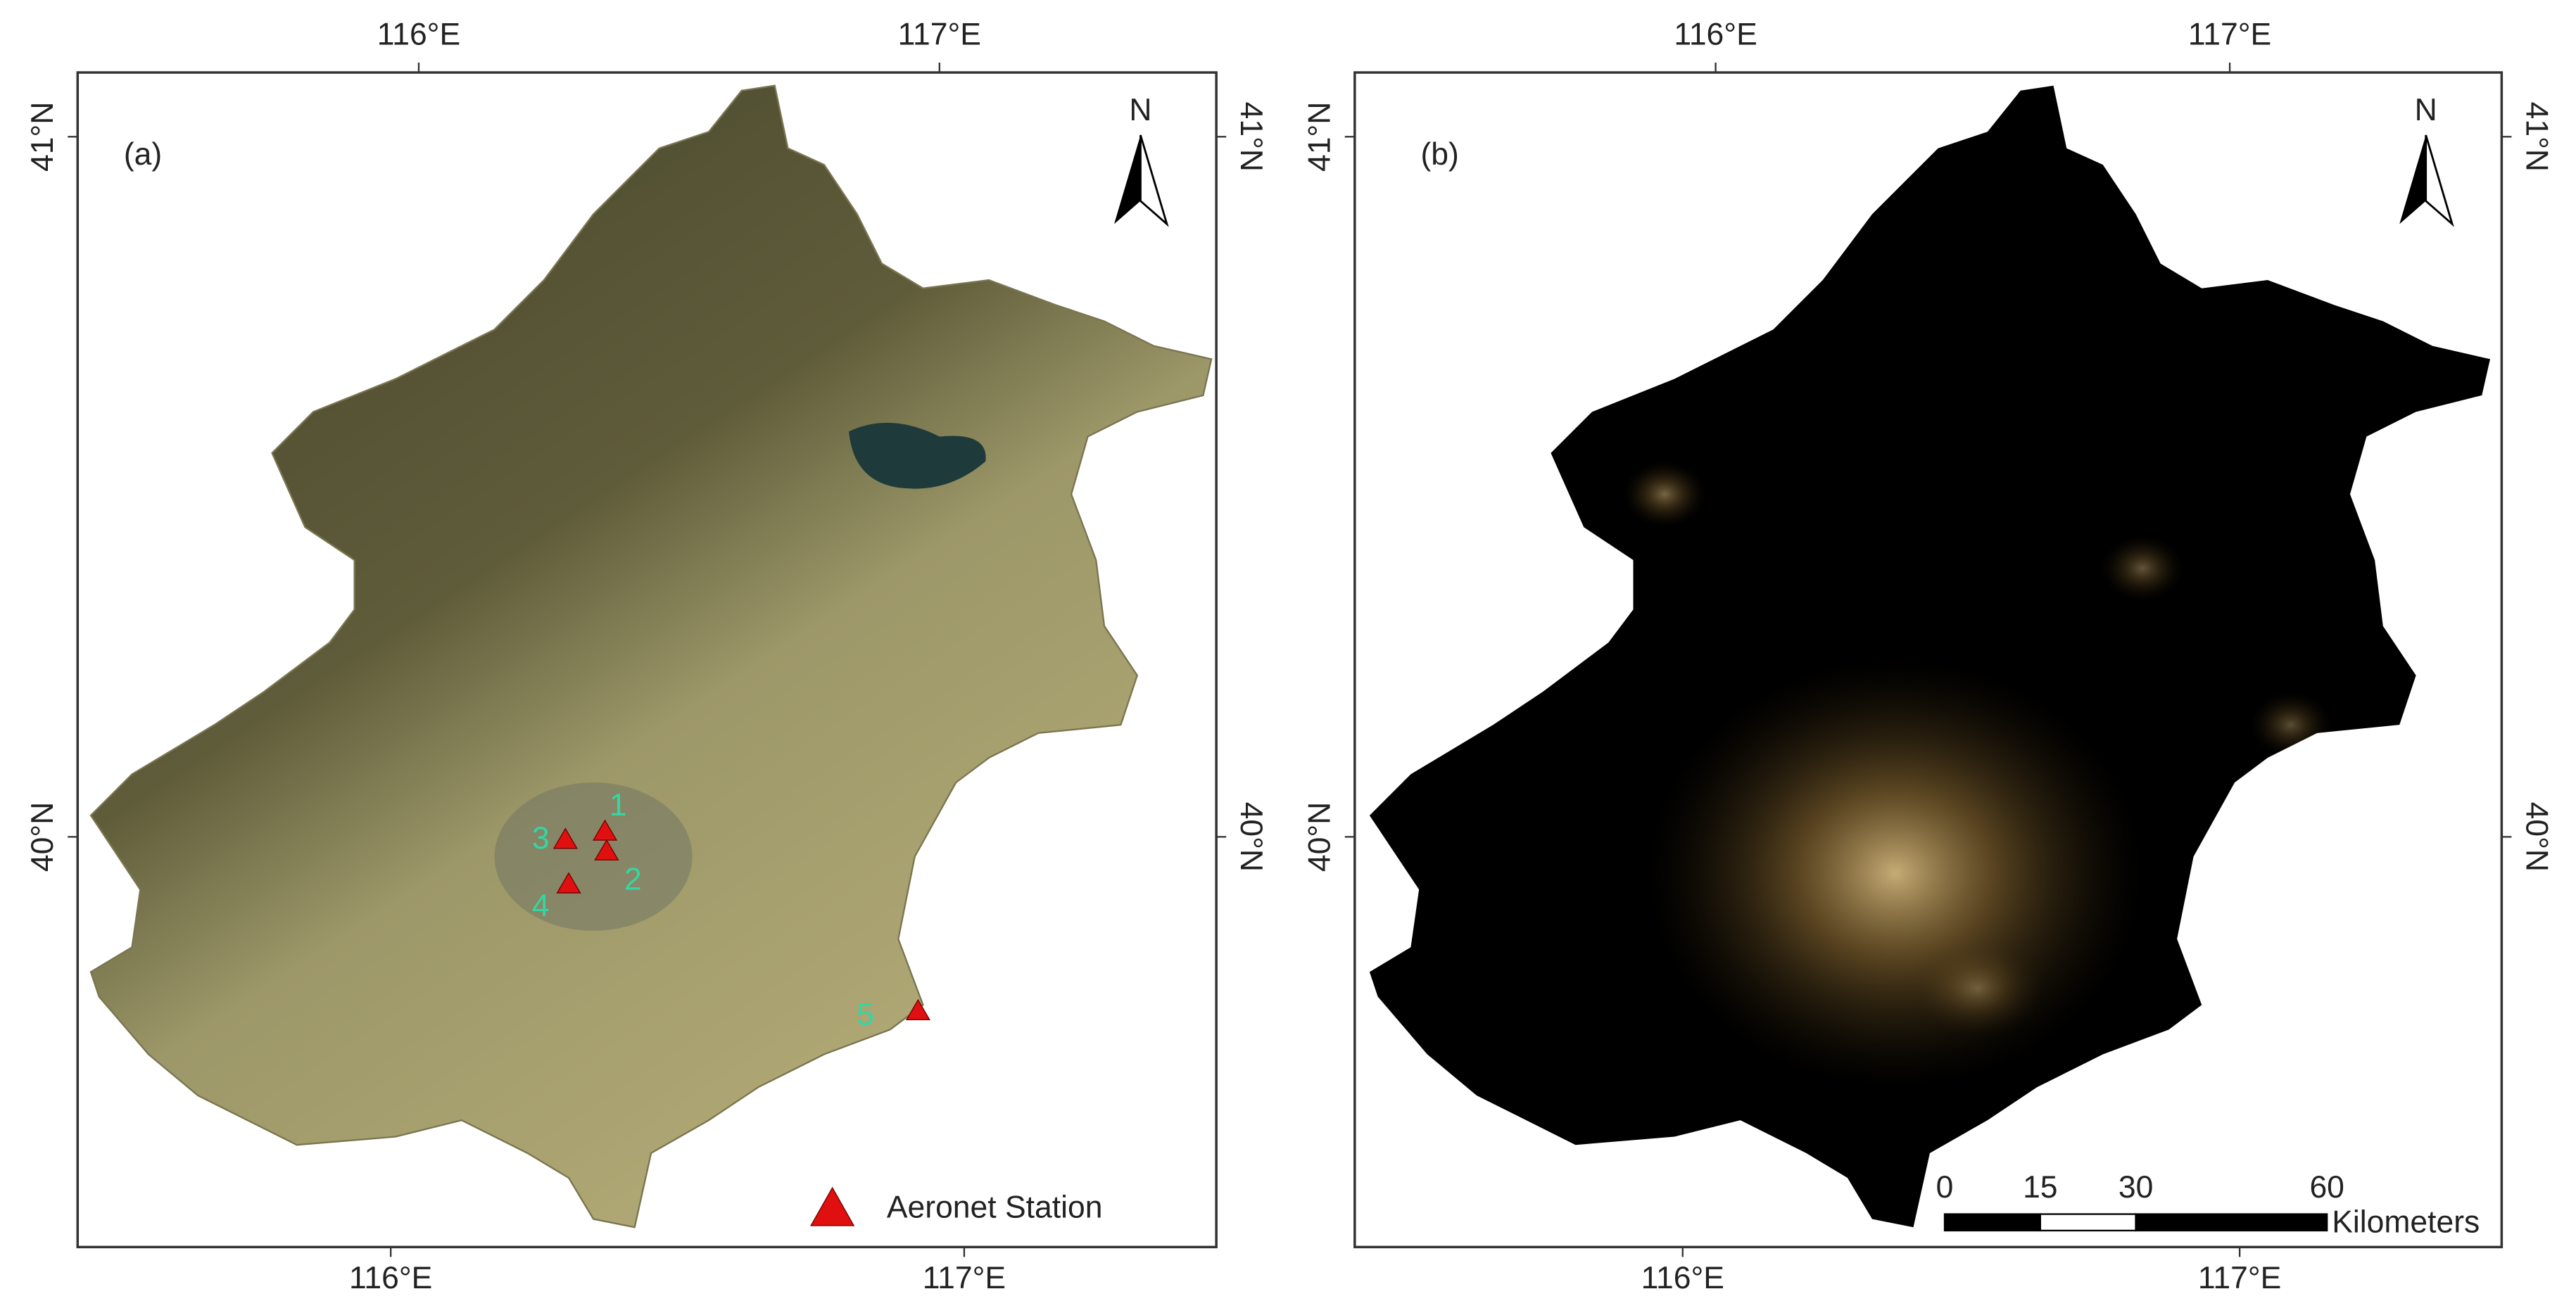 The image size is (2576, 1308). I want to click on night-lights, so click(1977, 774).